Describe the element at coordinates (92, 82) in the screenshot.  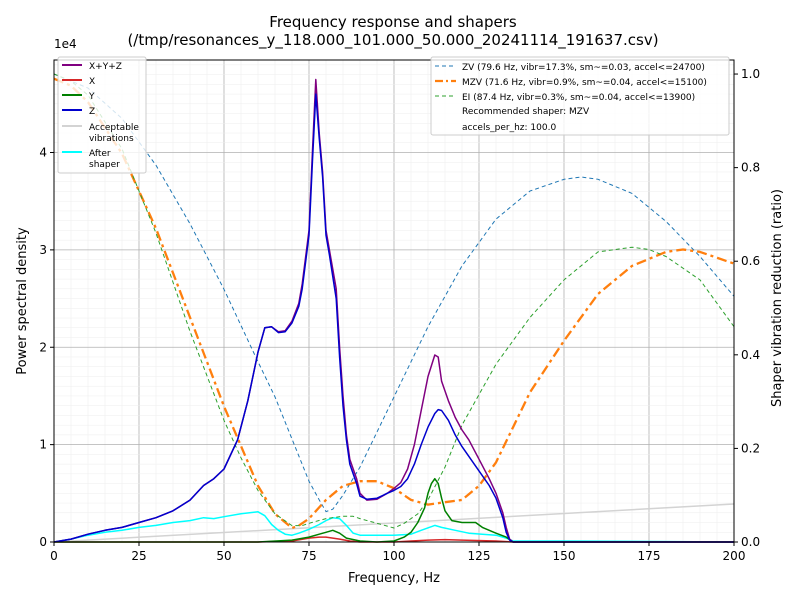
I see `legend-label: X` at that location.